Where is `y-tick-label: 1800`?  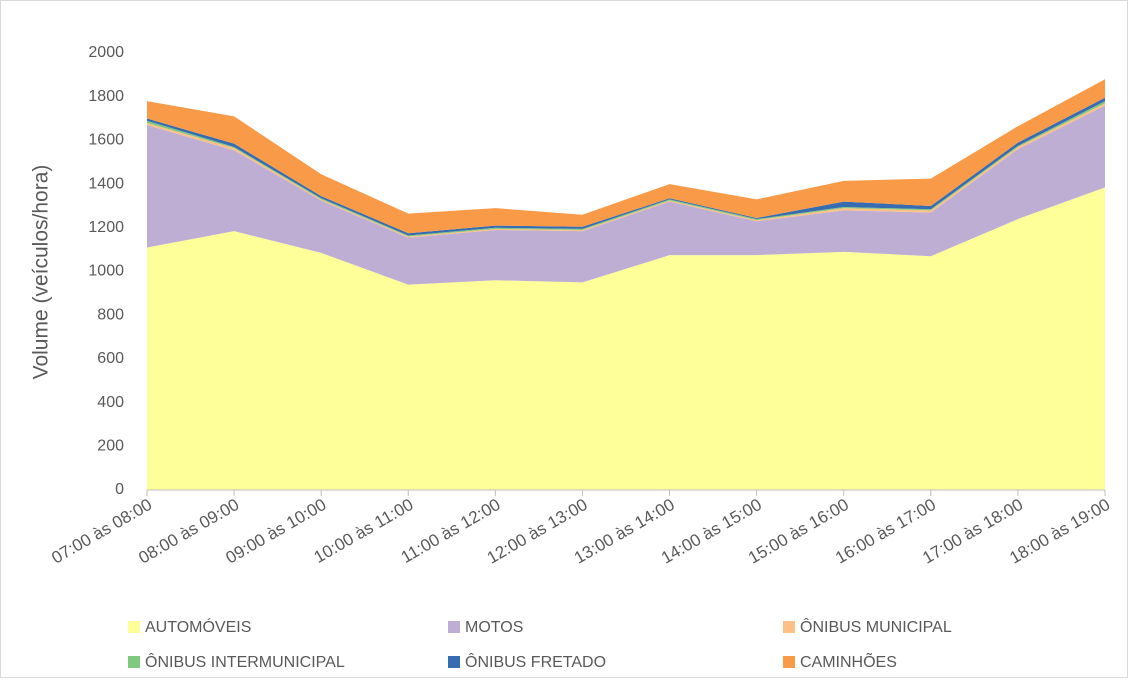 y-tick-label: 1800 is located at coordinates (106, 96).